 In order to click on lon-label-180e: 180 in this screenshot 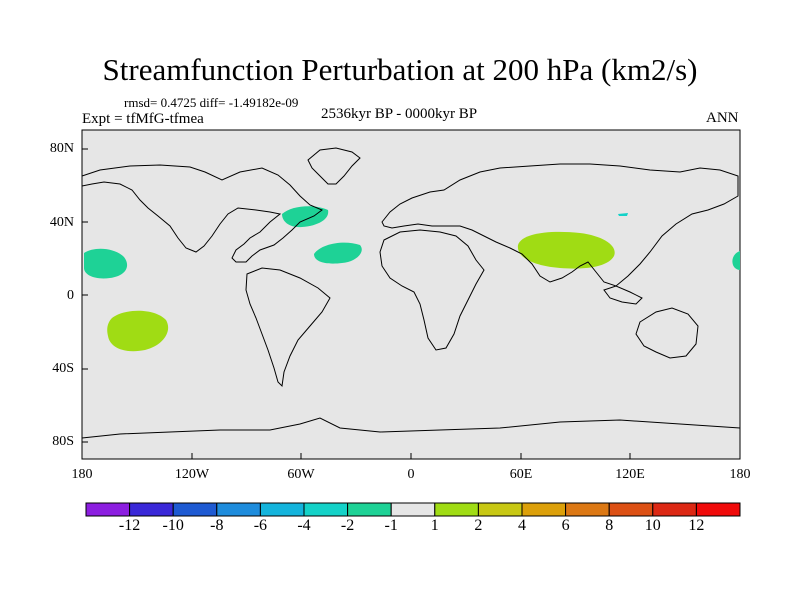, I will do `click(740, 474)`.